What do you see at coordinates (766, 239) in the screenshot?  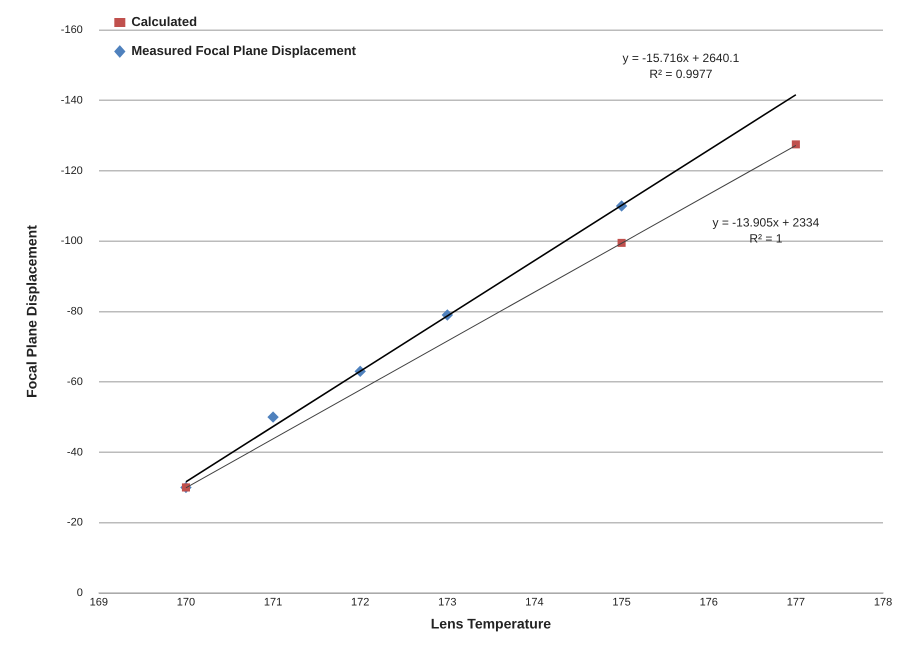 I see `annotation: R² = 1` at bounding box center [766, 239].